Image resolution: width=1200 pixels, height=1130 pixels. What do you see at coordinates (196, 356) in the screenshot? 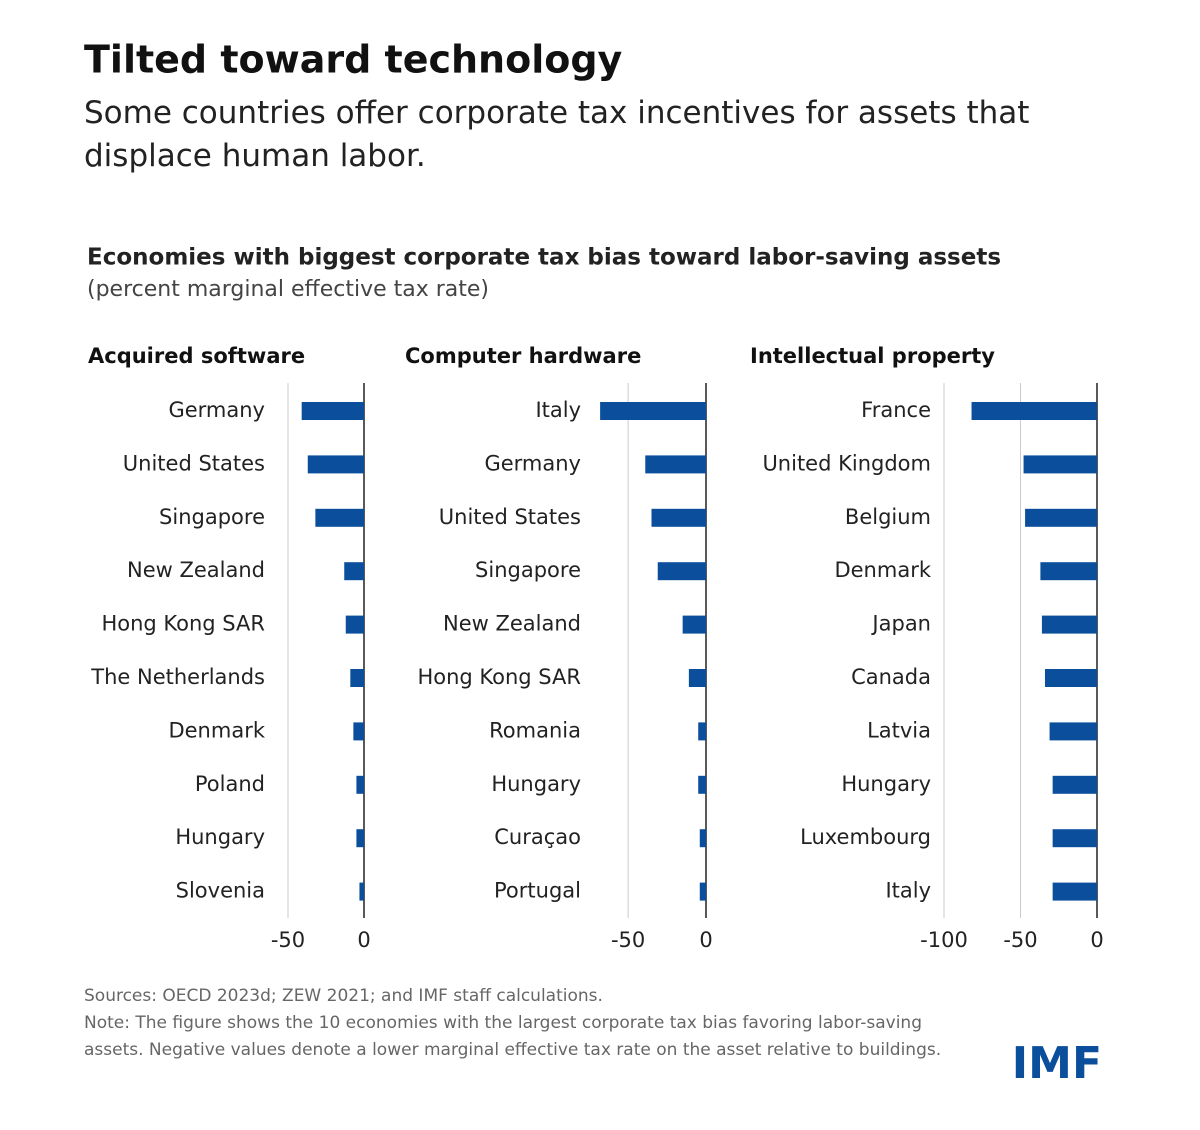
I see `panel-title: Acquired software` at bounding box center [196, 356].